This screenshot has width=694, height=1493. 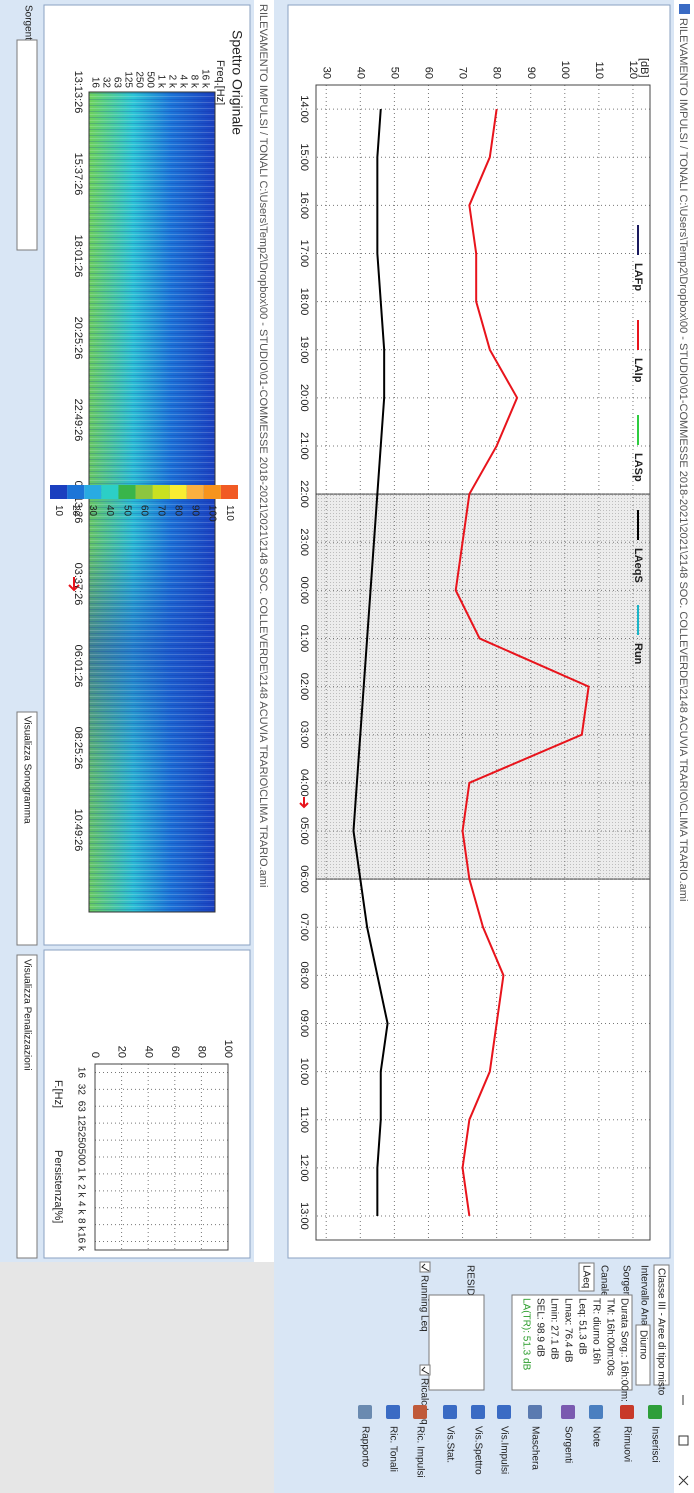 I want to click on time-tick-label: 10:49:26, so click(x=78, y=830).